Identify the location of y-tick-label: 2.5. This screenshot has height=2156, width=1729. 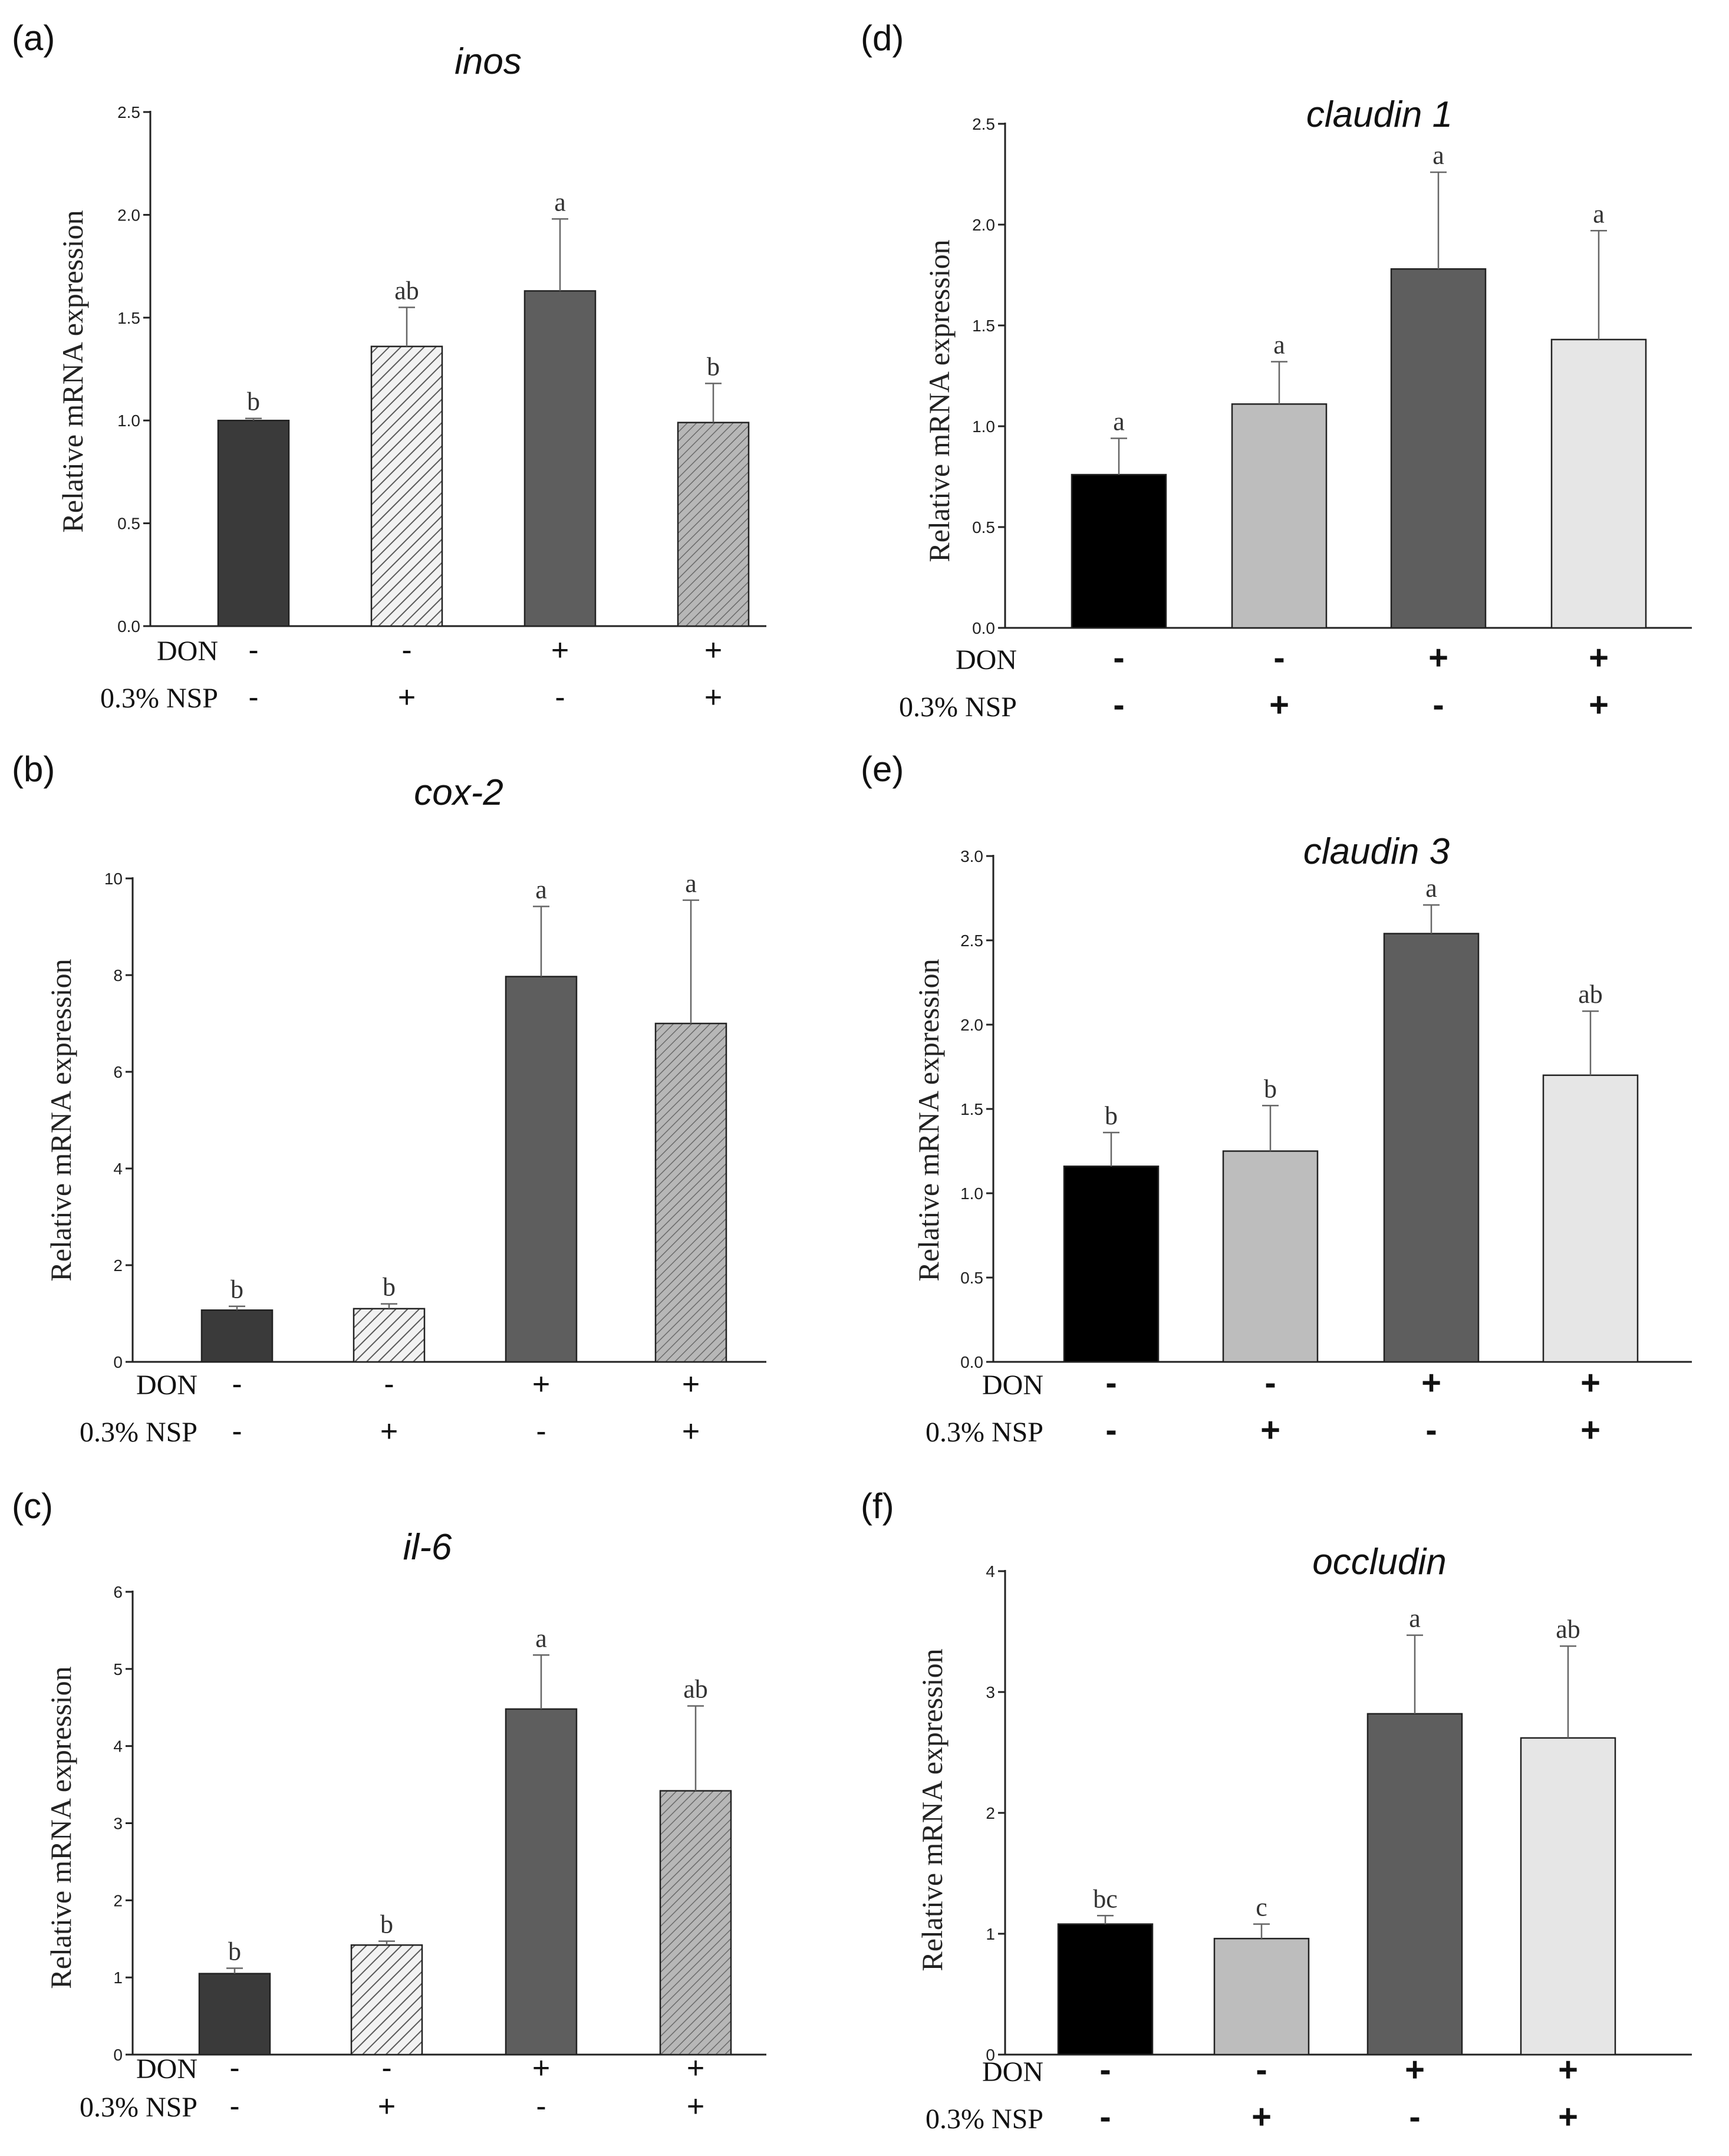
(128, 112).